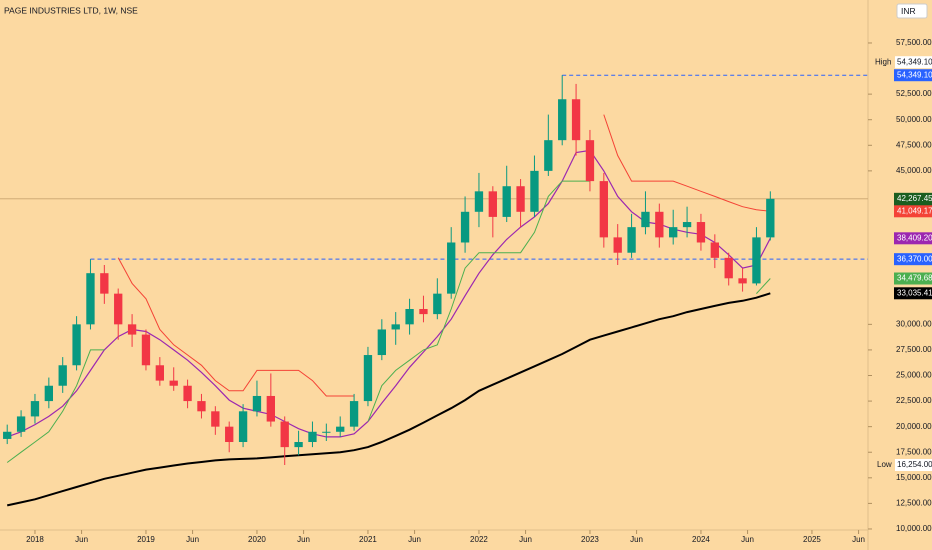 The image size is (932, 550). What do you see at coordinates (914, 503) in the screenshot?
I see `y-tick-label: 12,500.00` at bounding box center [914, 503].